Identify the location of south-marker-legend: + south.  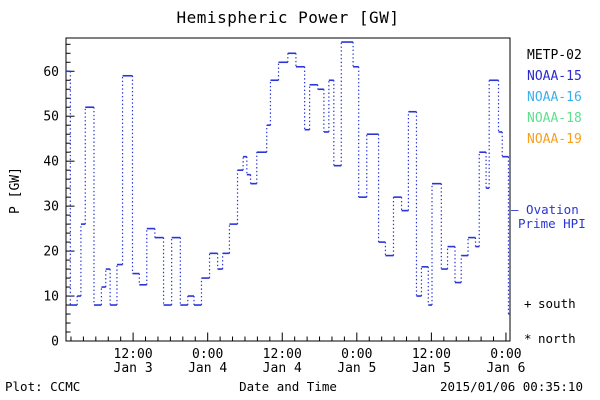
(550, 303).